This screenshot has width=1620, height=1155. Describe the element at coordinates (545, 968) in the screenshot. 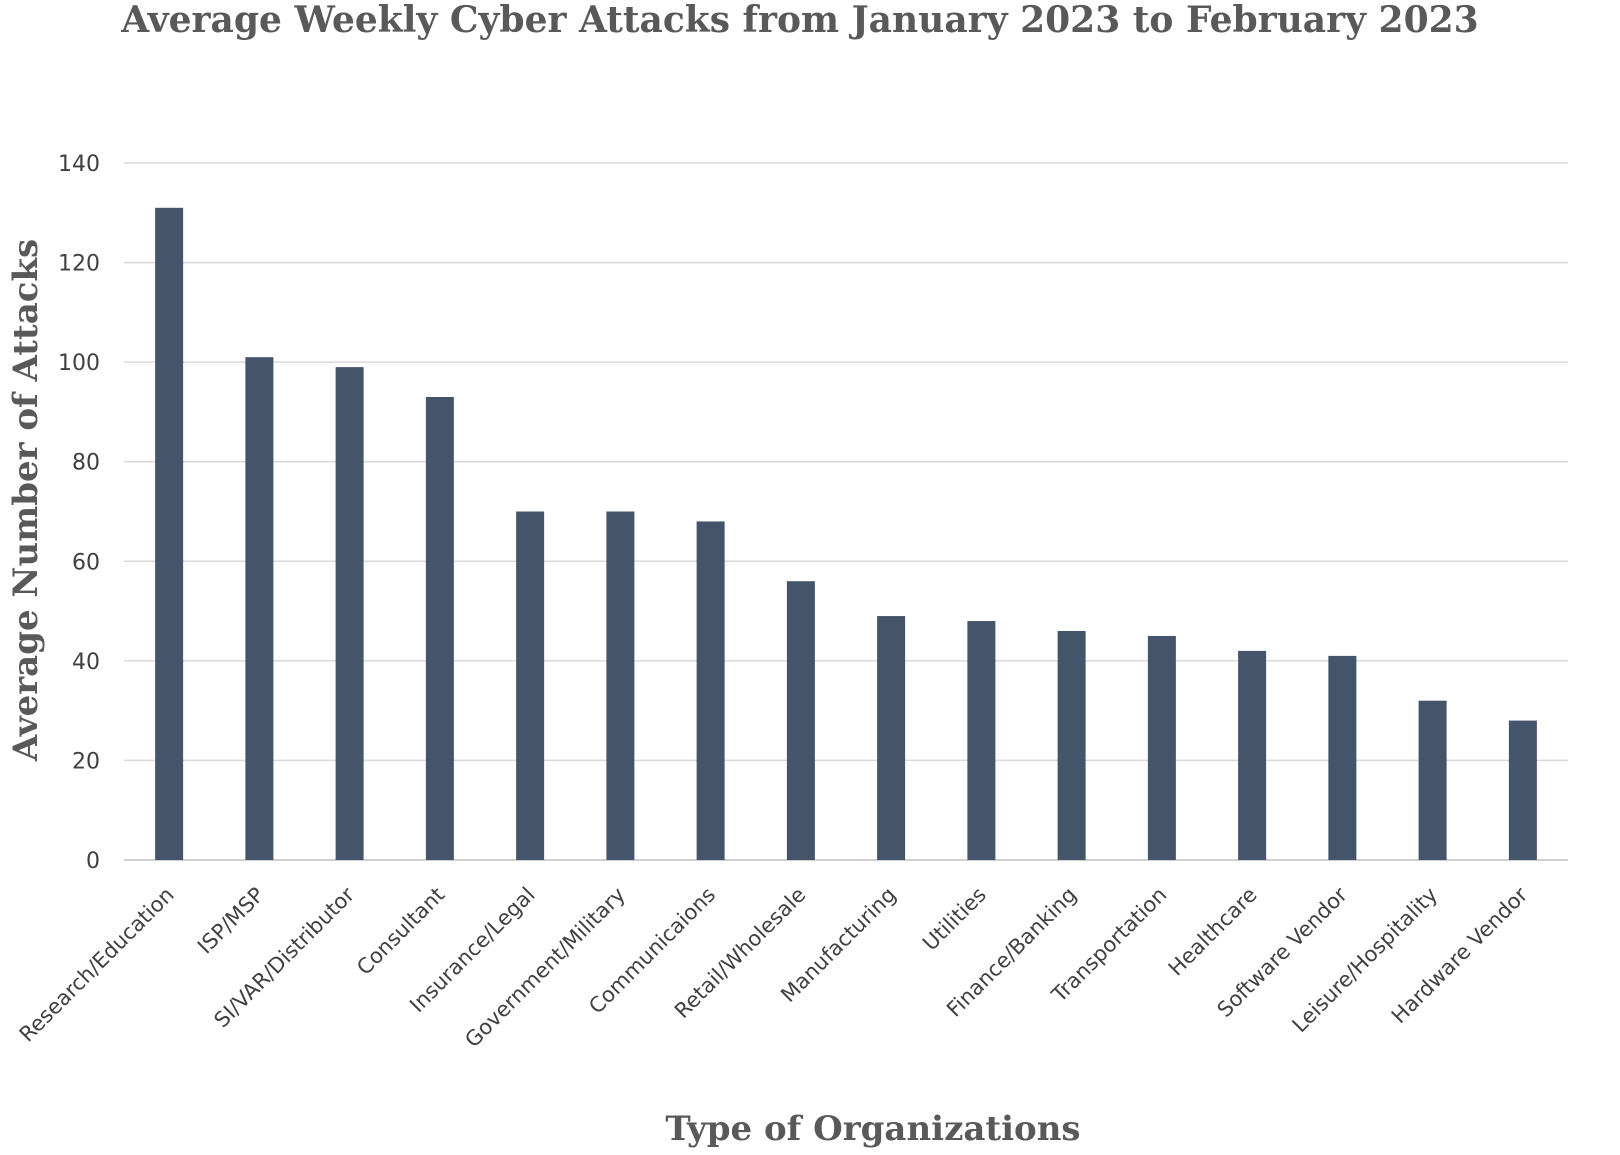

I see `x-tick-label: Government/Military` at that location.